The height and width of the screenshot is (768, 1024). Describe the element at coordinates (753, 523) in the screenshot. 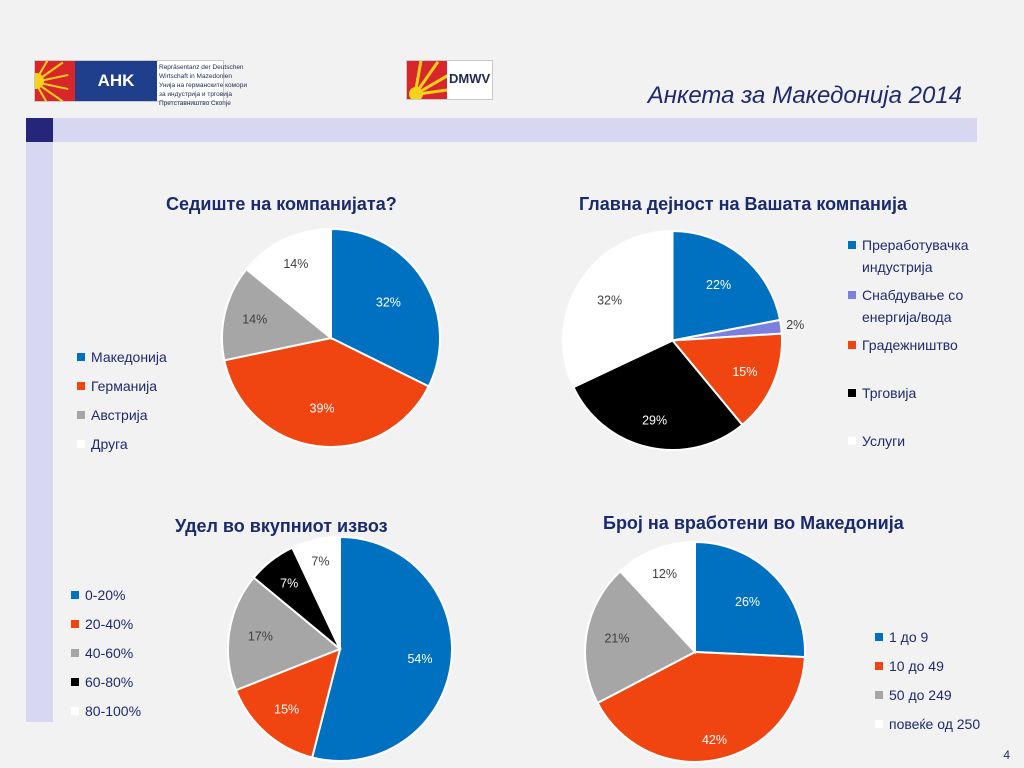

I see `chart-title-employees: Број на вработени во Македонија` at that location.